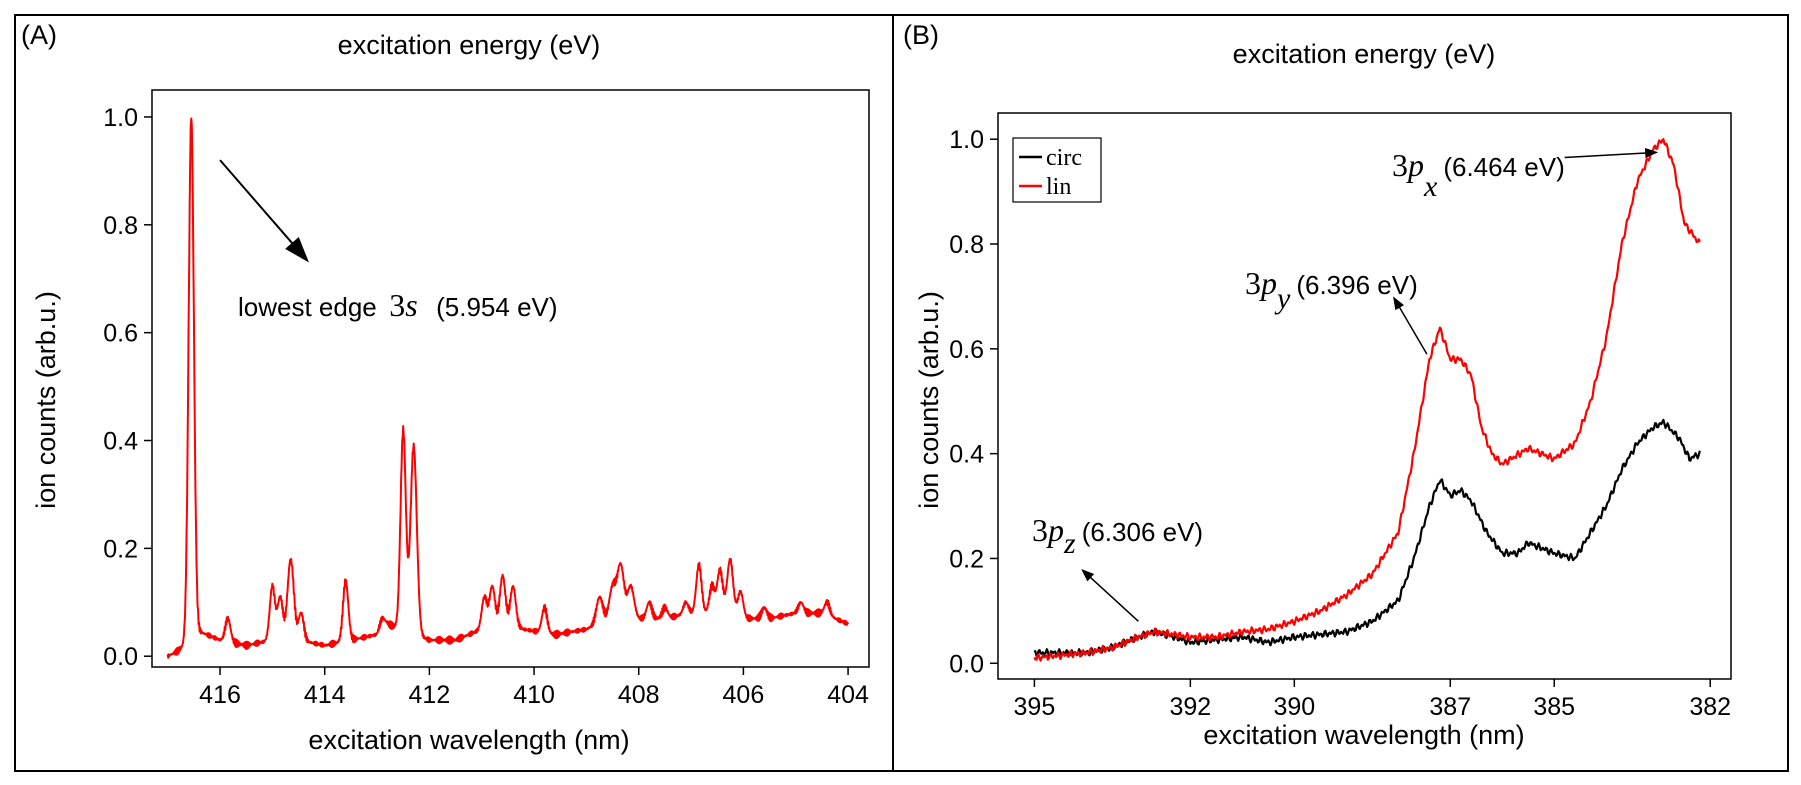 Image resolution: width=1801 pixels, height=785 pixels. I want to click on panel-b-annotation-pz-letter: p, so click(1055, 530).